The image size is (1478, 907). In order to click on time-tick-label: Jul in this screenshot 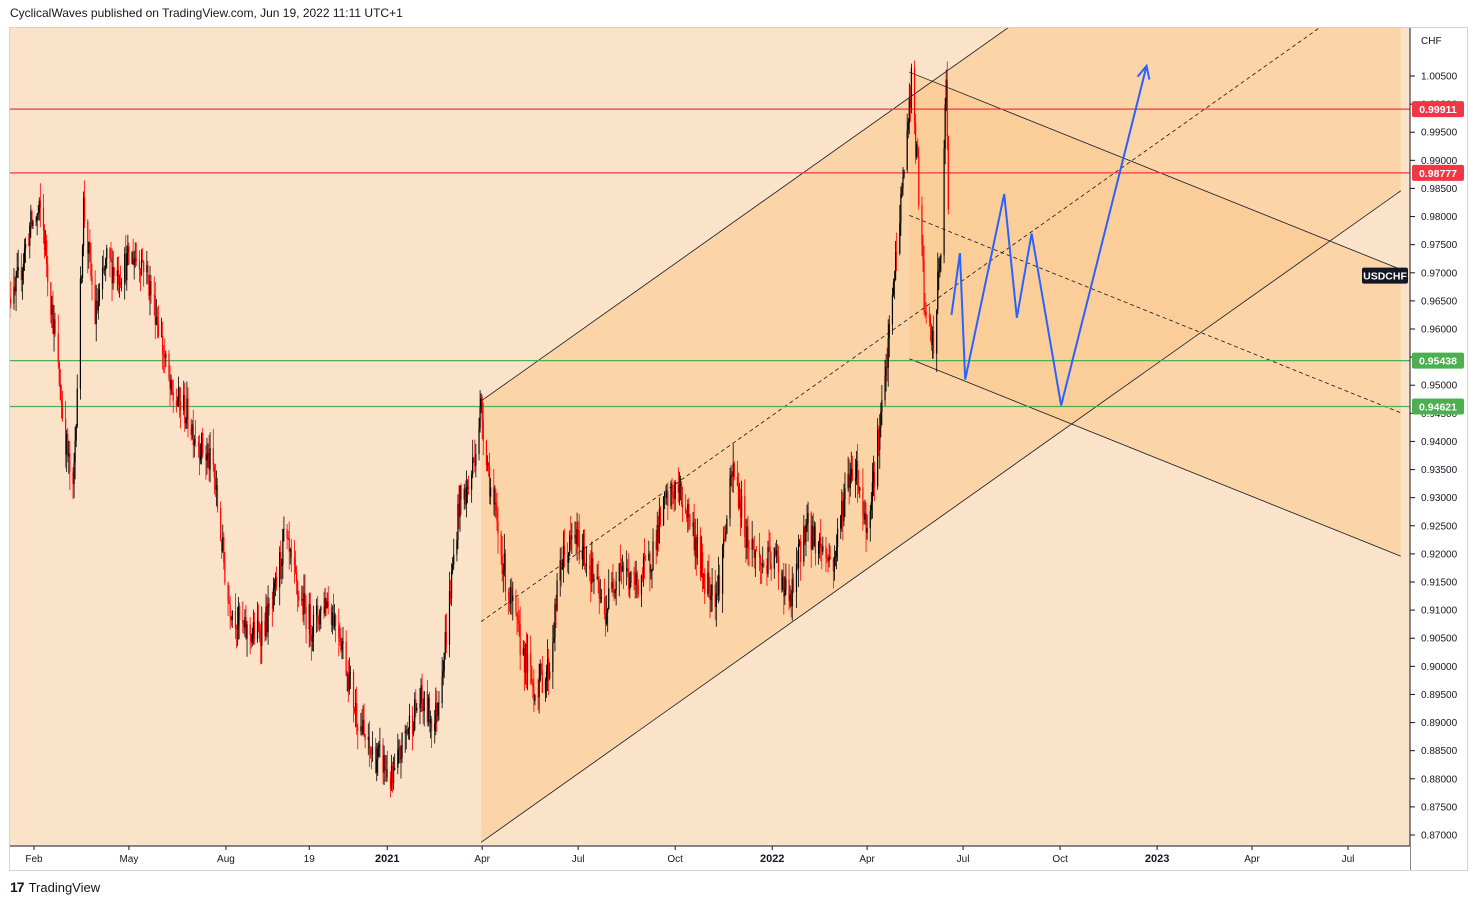, I will do `click(963, 859)`.